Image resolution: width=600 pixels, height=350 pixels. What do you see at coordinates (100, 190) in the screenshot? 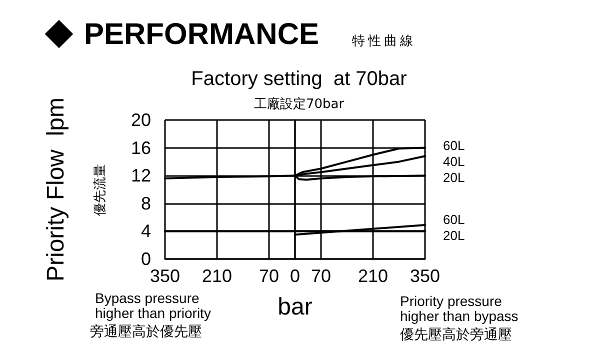
I see `text: 優先流量` at bounding box center [100, 190].